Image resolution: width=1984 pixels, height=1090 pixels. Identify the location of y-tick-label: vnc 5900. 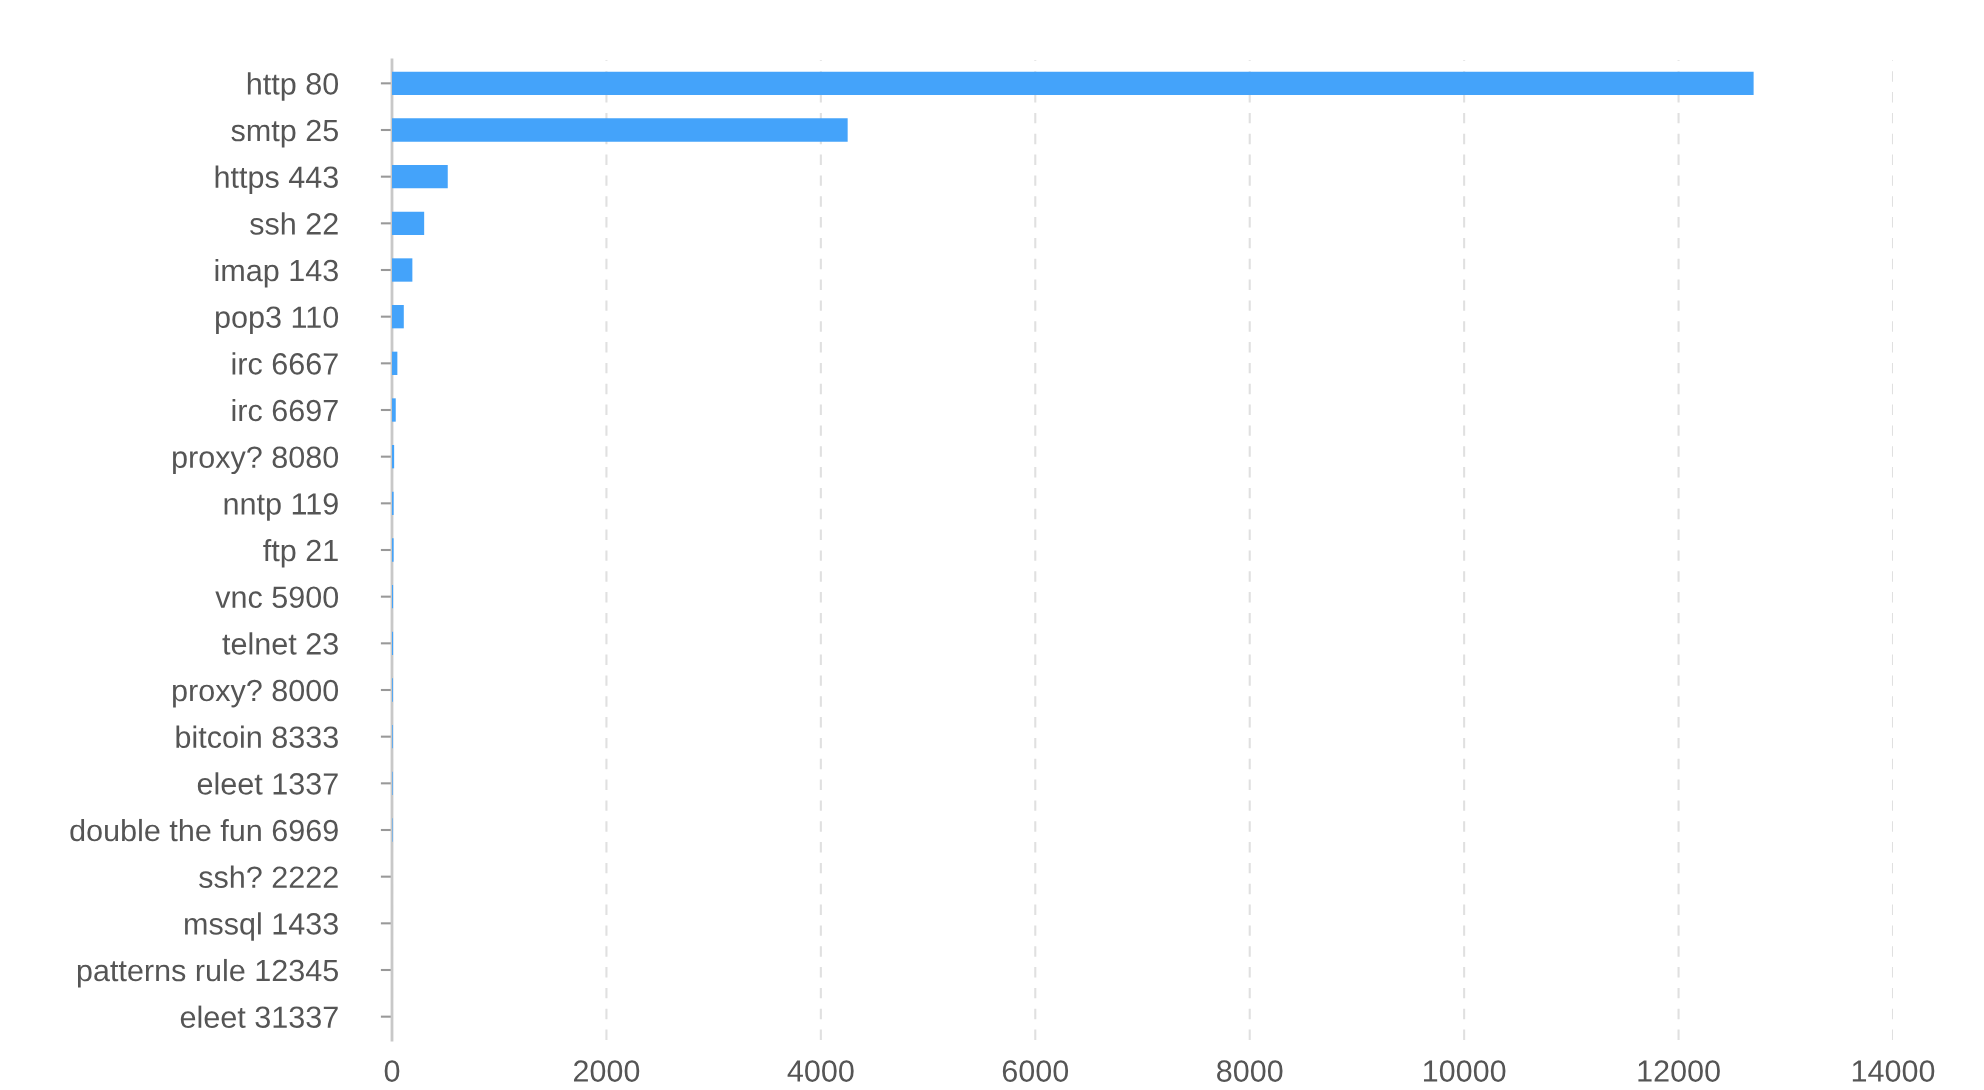
(277, 597).